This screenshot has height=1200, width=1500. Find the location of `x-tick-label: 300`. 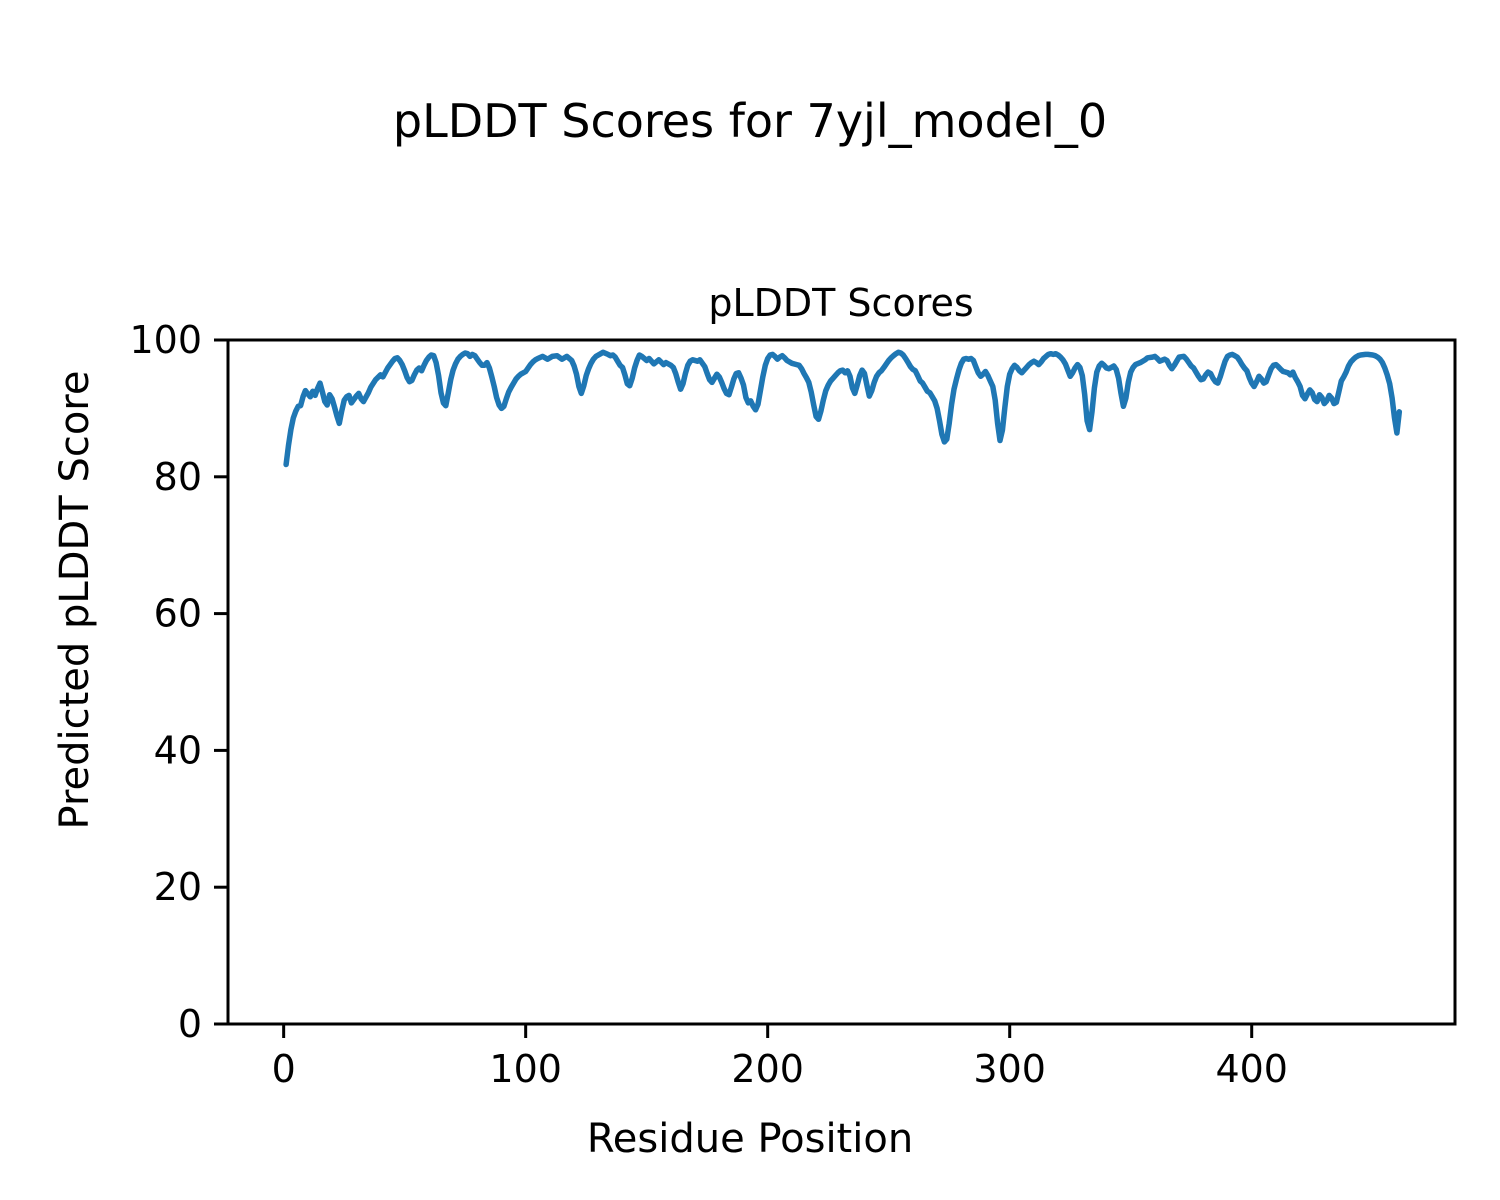

x-tick-label: 300 is located at coordinates (1009, 1069).